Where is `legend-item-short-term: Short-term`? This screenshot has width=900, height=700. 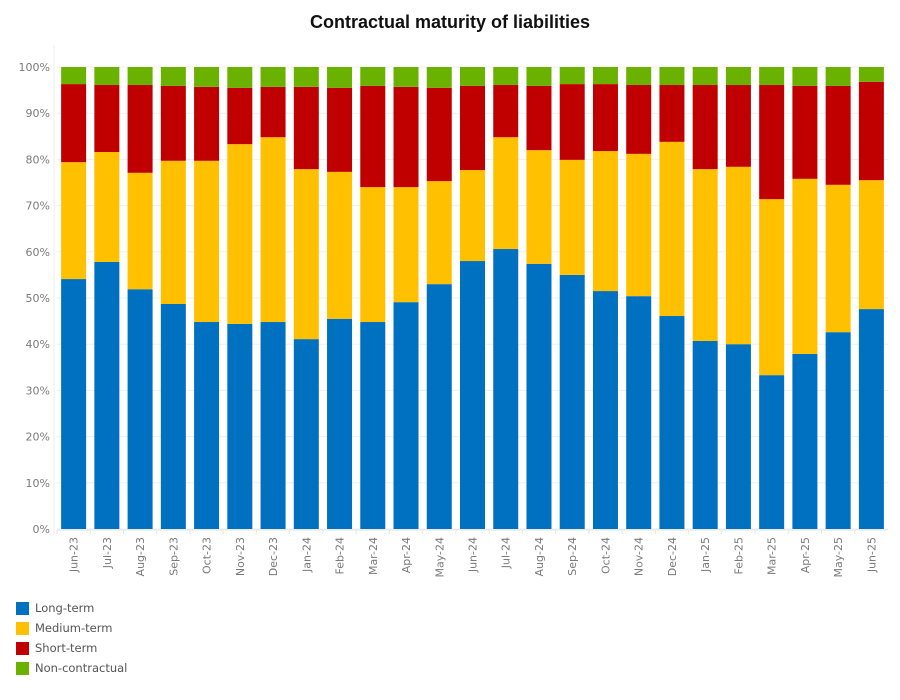 legend-item-short-term: Short-term is located at coordinates (71, 648).